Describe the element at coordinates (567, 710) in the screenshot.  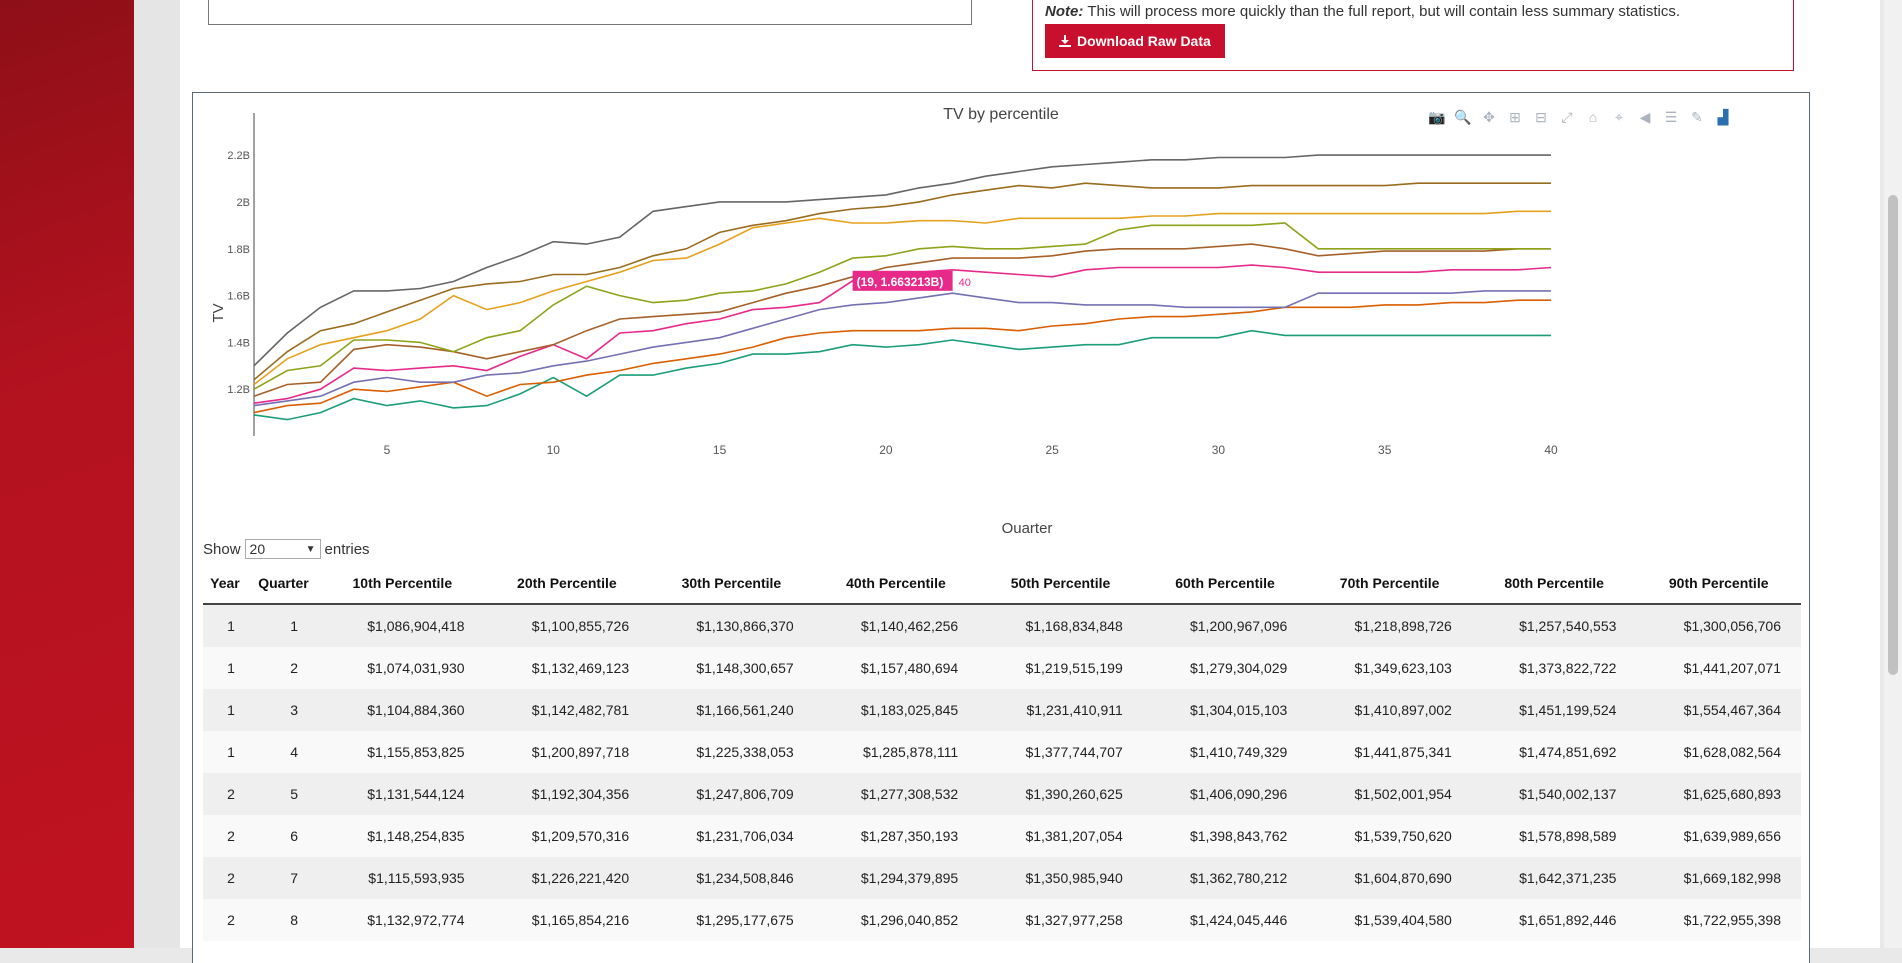
I see `table-cell: $1,142,482,781` at that location.